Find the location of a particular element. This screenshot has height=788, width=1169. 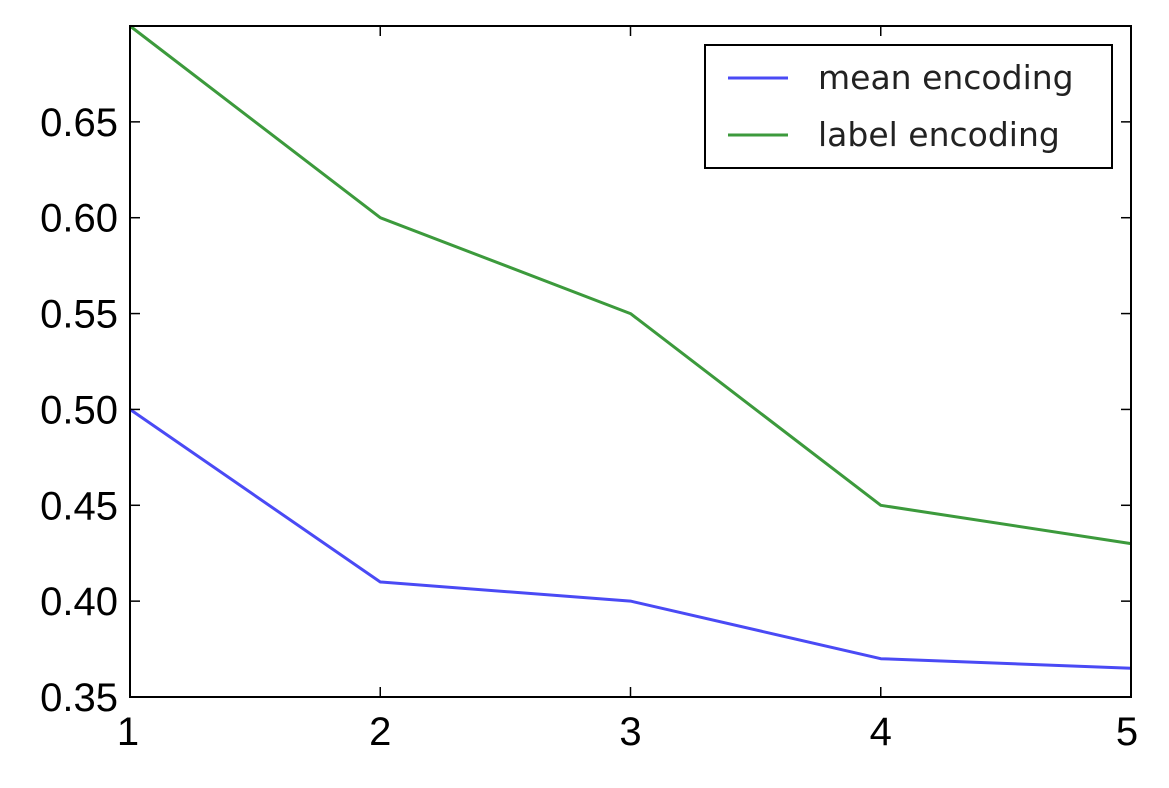

x-tick-label-2: 2 is located at coordinates (380, 732).